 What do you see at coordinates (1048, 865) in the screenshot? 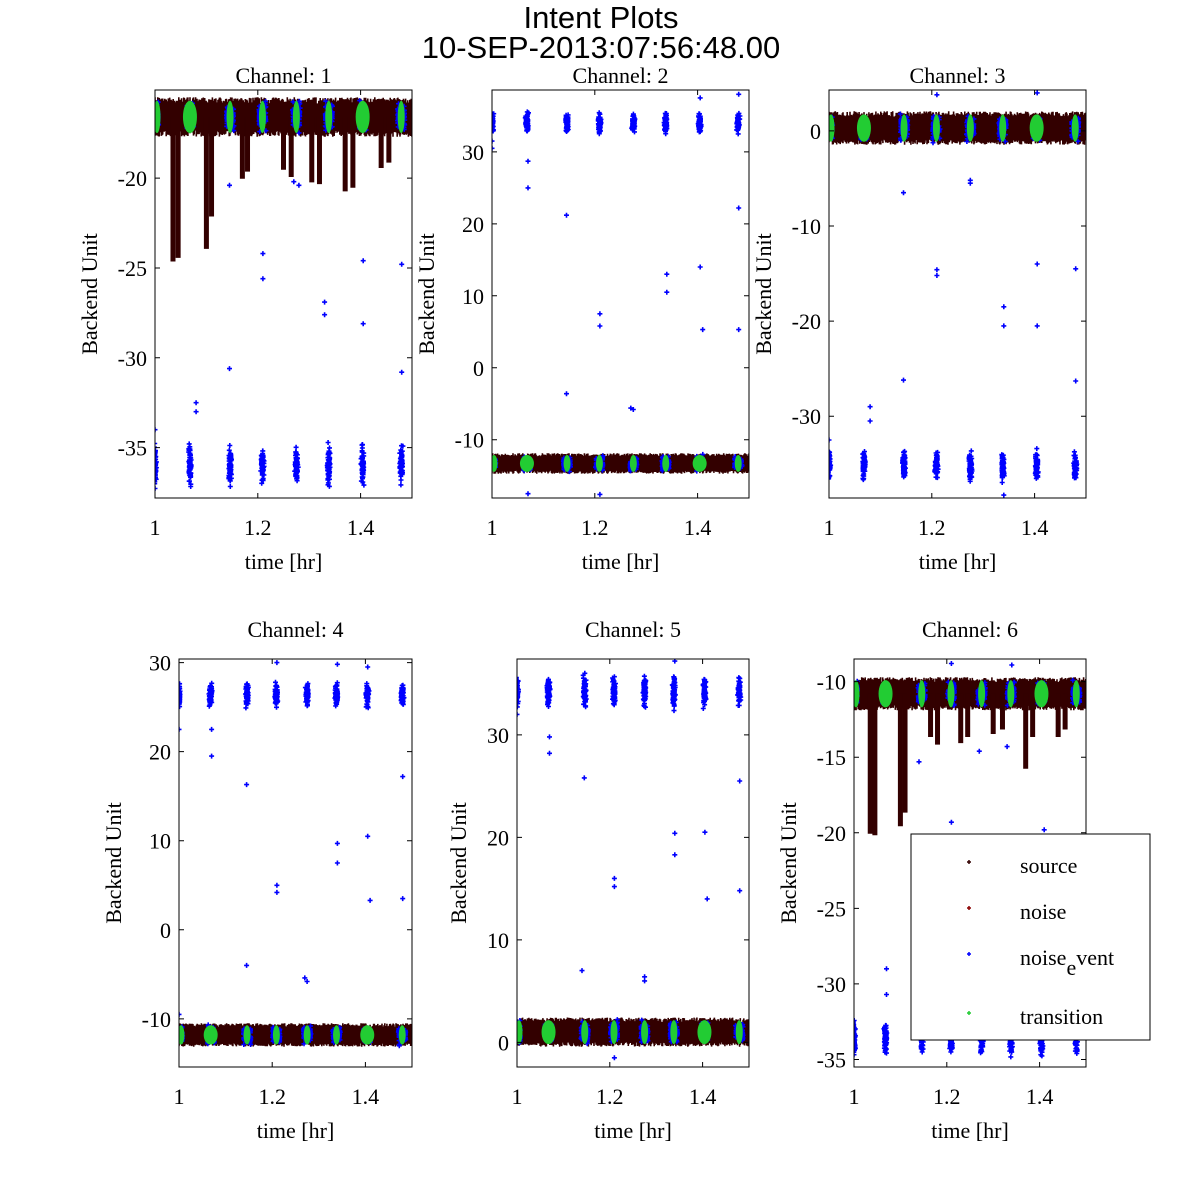
I see `legend-label: source` at bounding box center [1048, 865].